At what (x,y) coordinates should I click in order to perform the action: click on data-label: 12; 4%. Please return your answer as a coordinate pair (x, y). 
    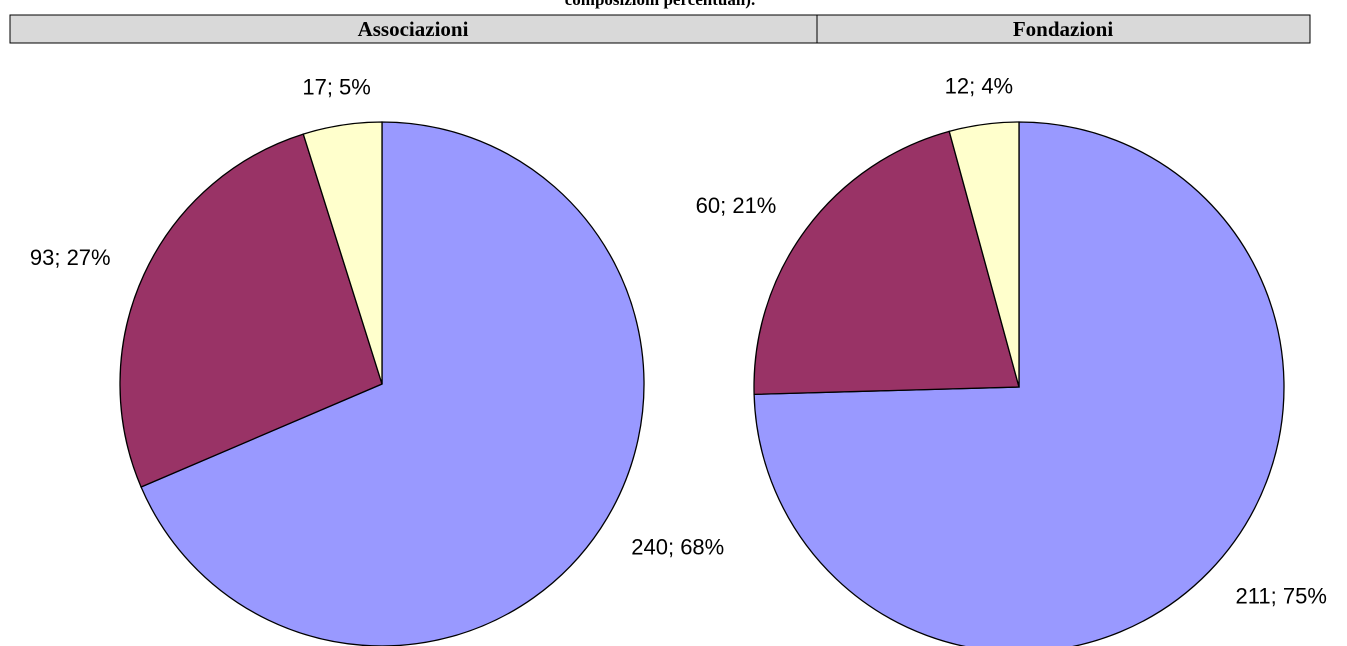
    Looking at the image, I should click on (979, 85).